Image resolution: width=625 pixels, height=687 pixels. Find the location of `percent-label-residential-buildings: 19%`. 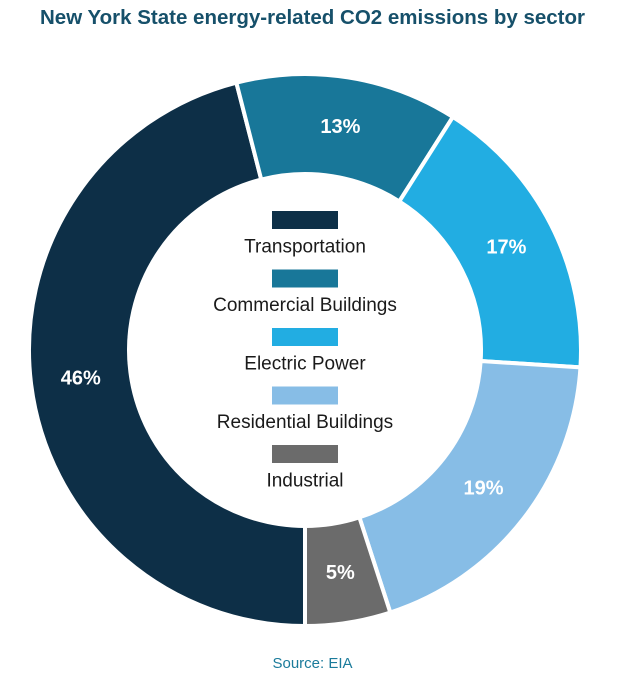

percent-label-residential-buildings: 19% is located at coordinates (484, 489).